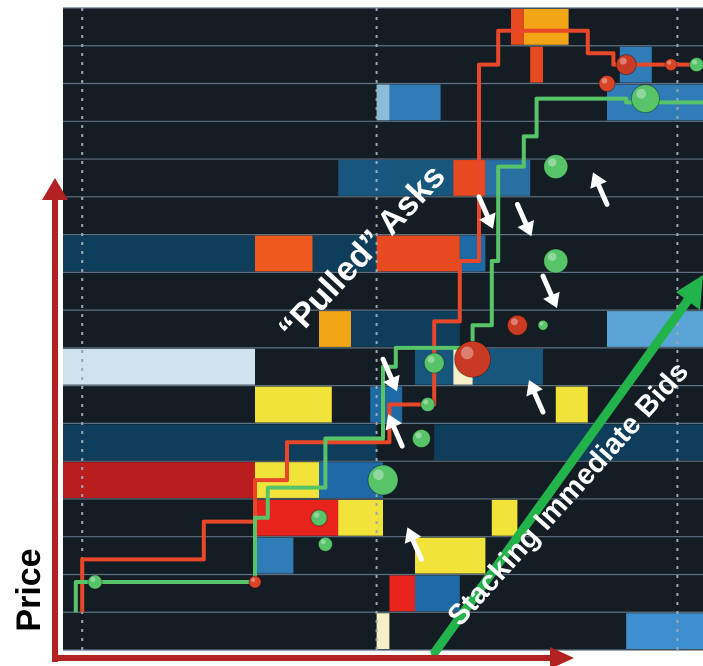 The image size is (703, 666). Describe the element at coordinates (55, 189) in the screenshot. I see `price-axis-arrowhead` at that location.